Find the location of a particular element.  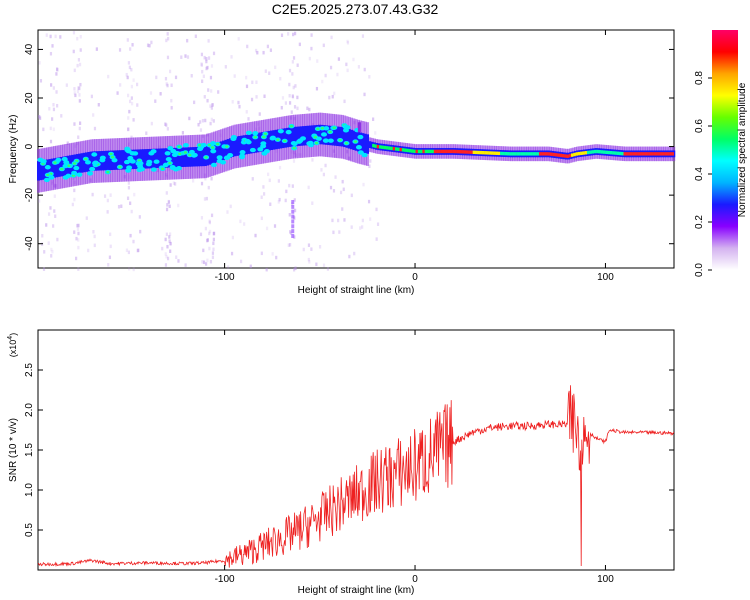

spectrogram-x-tick-label: 100 is located at coordinates (605, 277).